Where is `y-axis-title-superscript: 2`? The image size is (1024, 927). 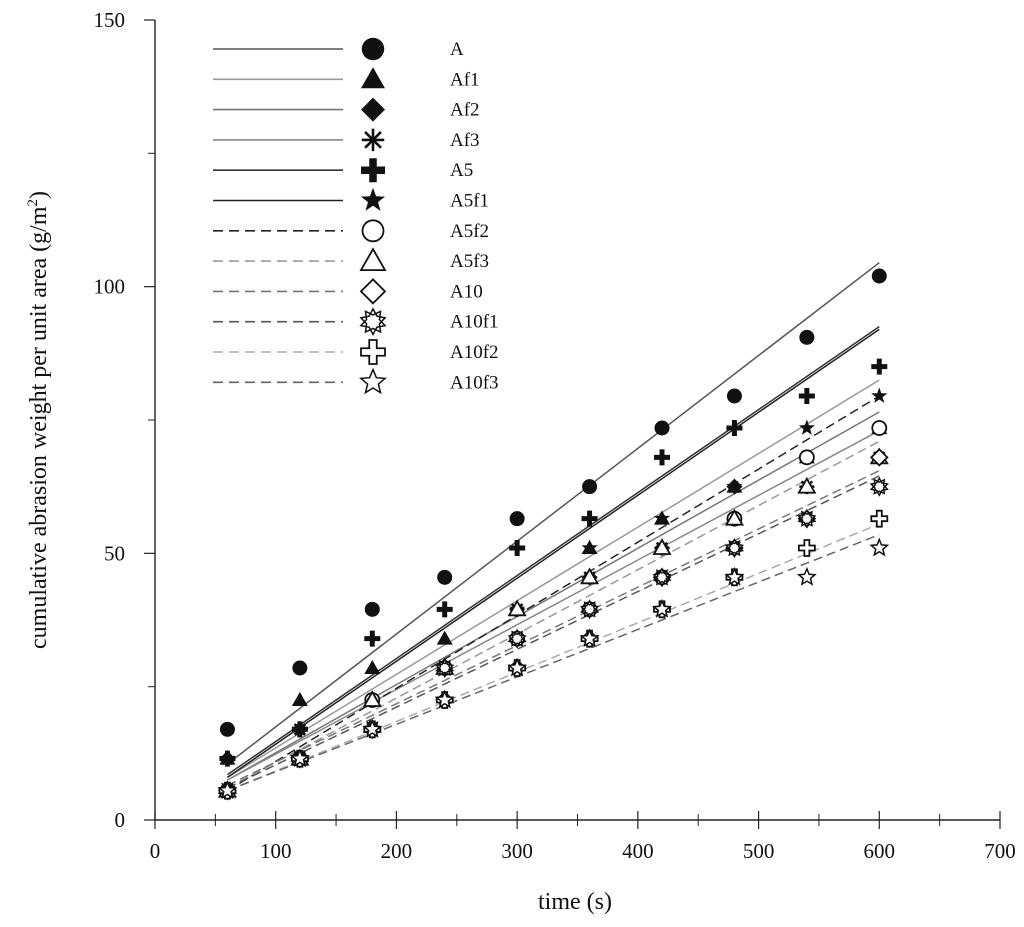 y-axis-title-superscript: 2 is located at coordinates (33, 203).